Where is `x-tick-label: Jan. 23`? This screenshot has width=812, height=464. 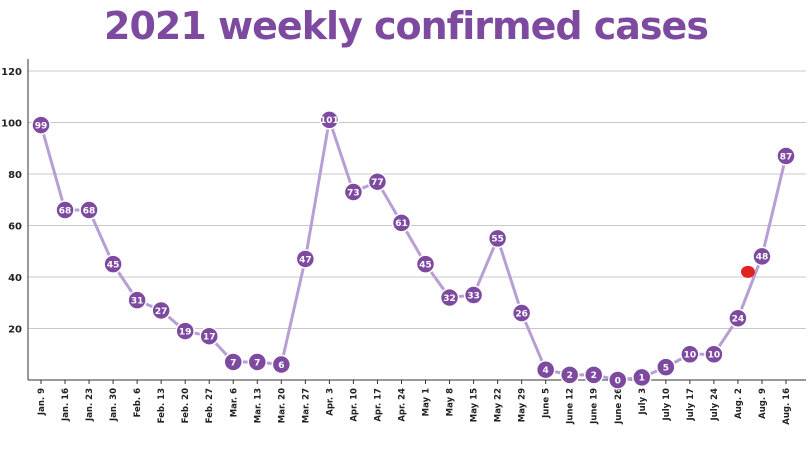 x-tick-label: Jan. 23 is located at coordinates (90, 405).